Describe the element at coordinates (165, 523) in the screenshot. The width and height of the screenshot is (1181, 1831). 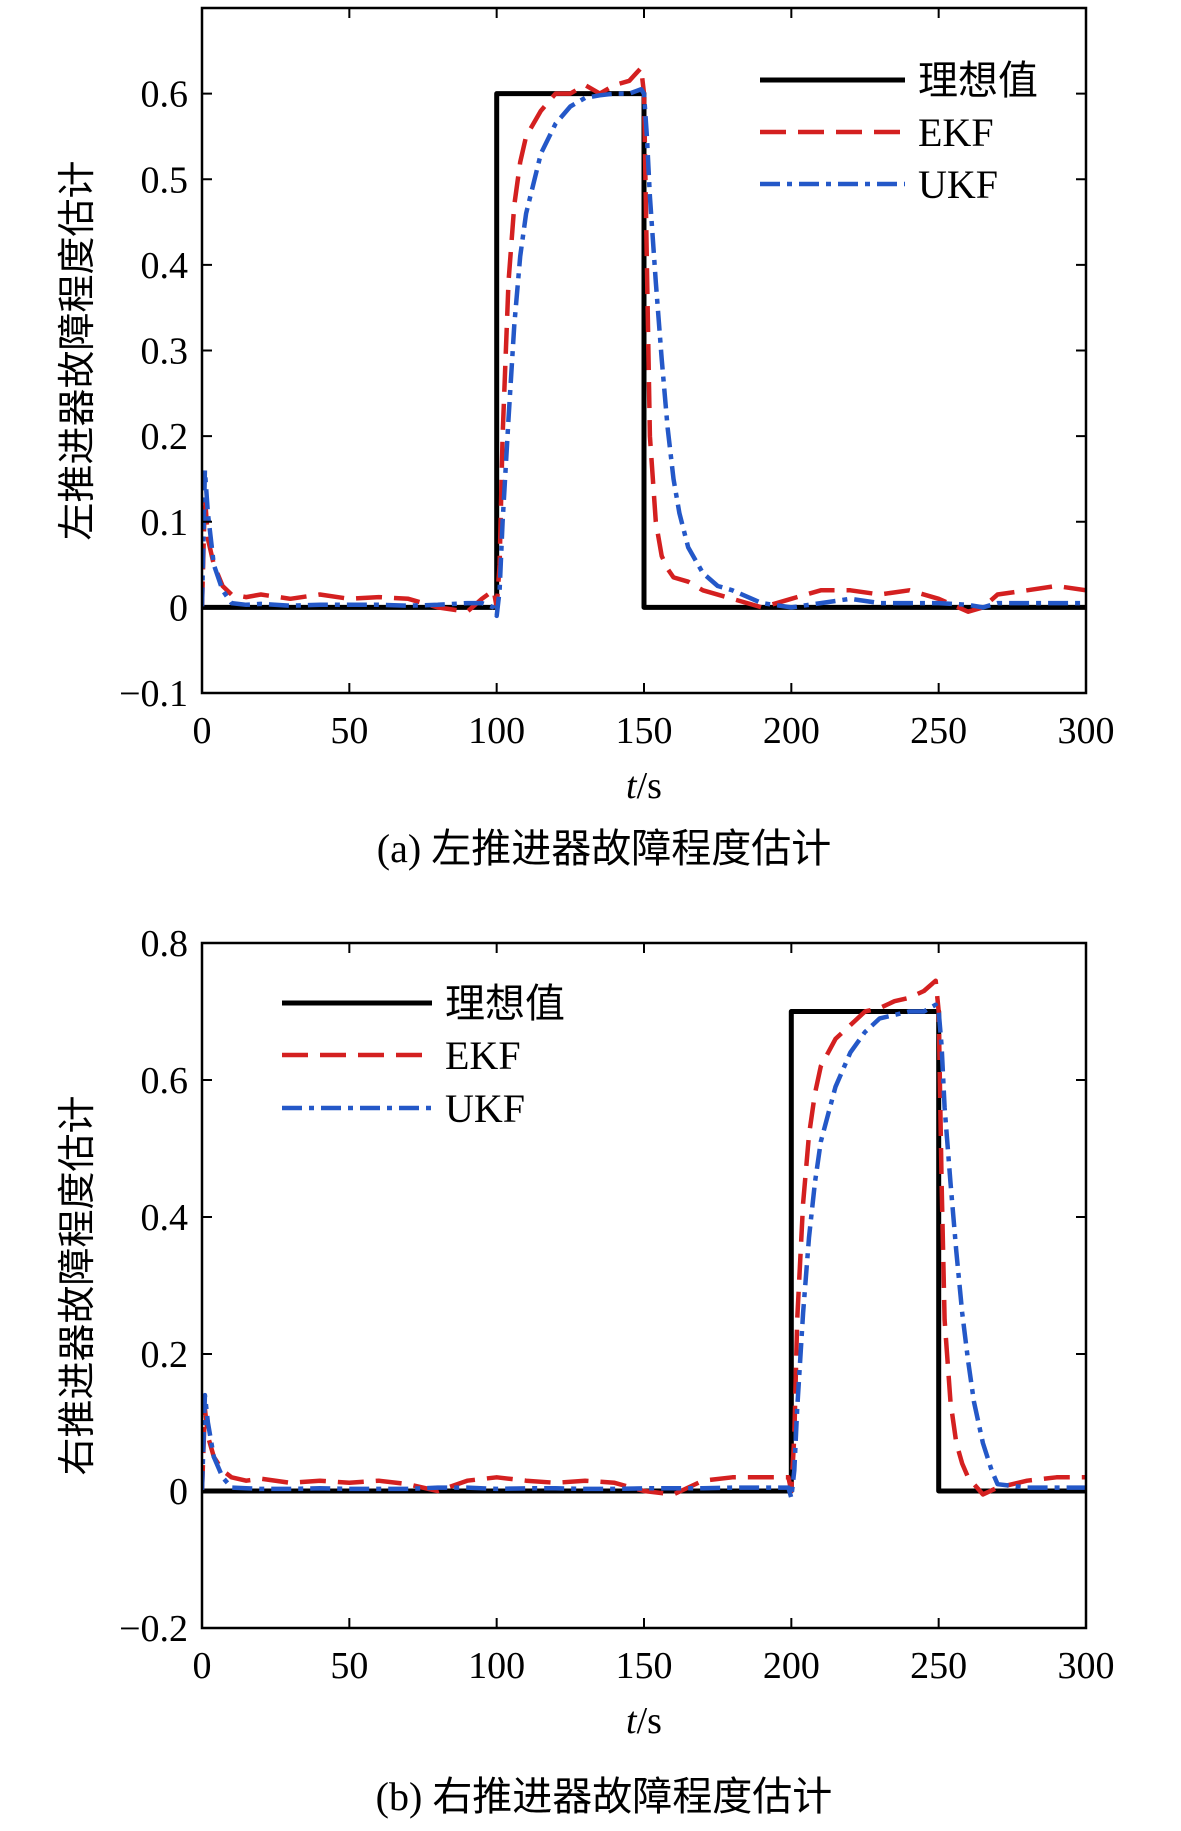
I see `y-tick-label: 0.1` at that location.